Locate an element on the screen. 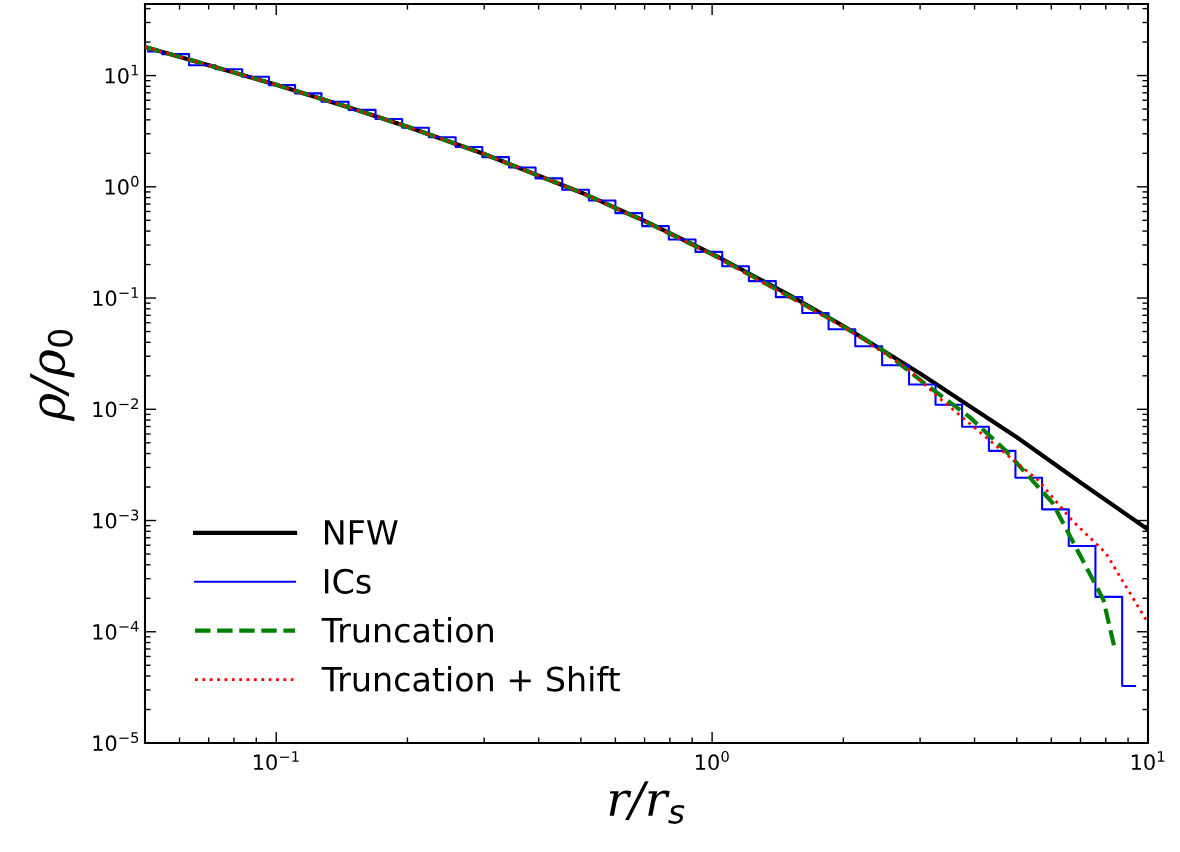 The image size is (1180, 852). y-axis-title: ρ/ρ$_{0}$ is located at coordinates (52, 376).